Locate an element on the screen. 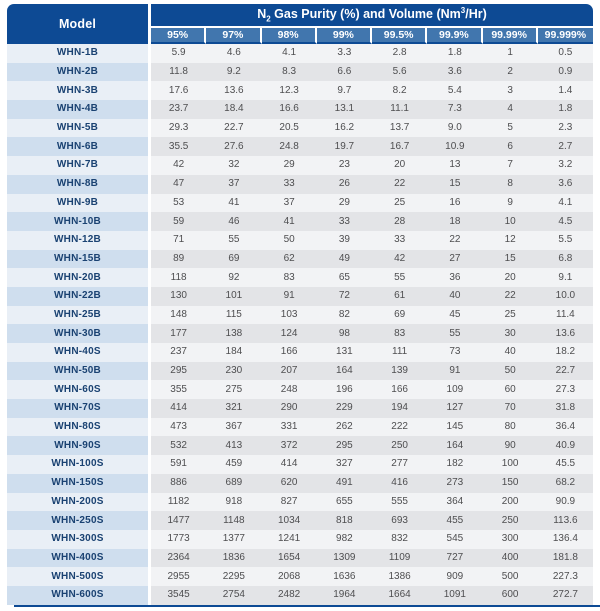  value-cell: 124 is located at coordinates (289, 333).